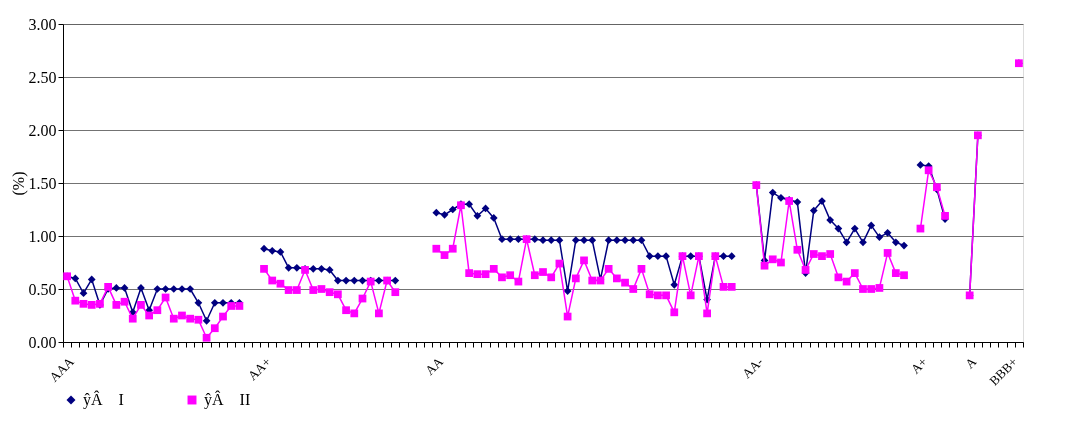 This screenshot has height=438, width=1092. What do you see at coordinates (919, 365) in the screenshot?
I see `x-tick-label: A+` at bounding box center [919, 365].